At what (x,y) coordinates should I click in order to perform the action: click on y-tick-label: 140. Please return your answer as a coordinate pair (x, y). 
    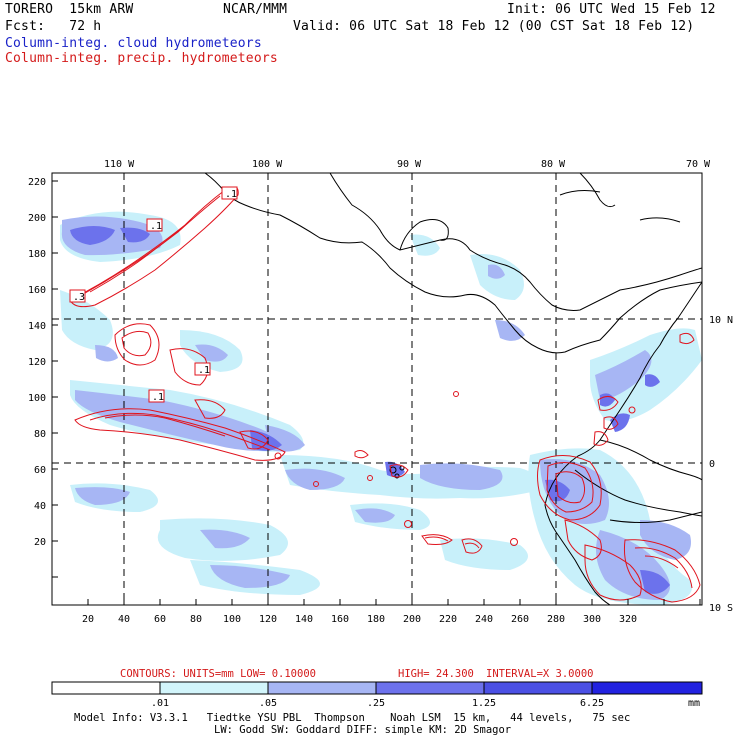
    Looking at the image, I should click on (37, 326).